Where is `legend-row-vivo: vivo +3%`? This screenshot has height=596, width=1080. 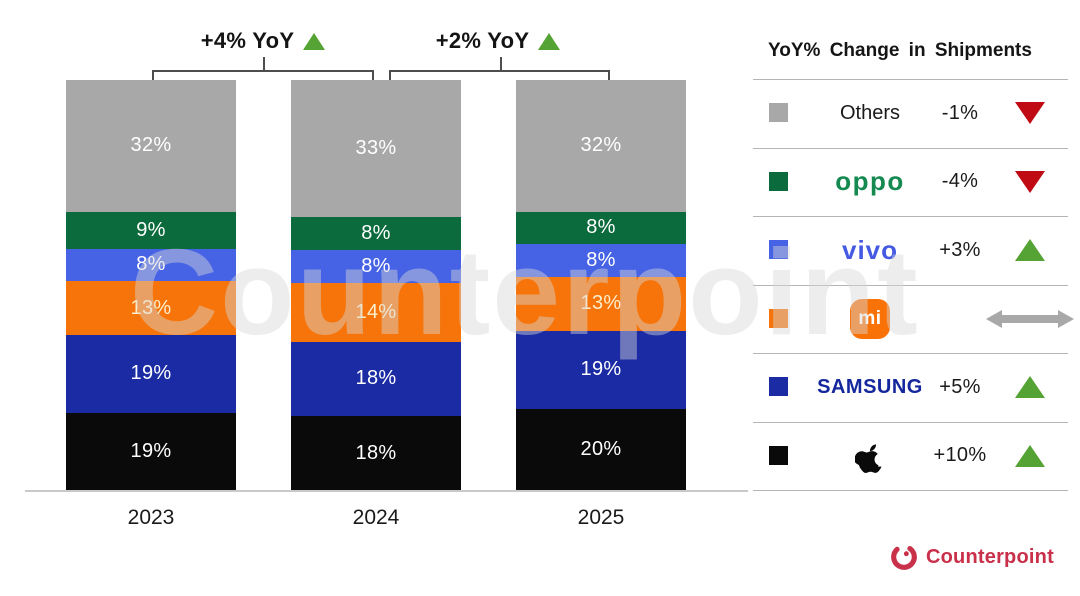 legend-row-vivo: vivo +3% is located at coordinates (910, 250).